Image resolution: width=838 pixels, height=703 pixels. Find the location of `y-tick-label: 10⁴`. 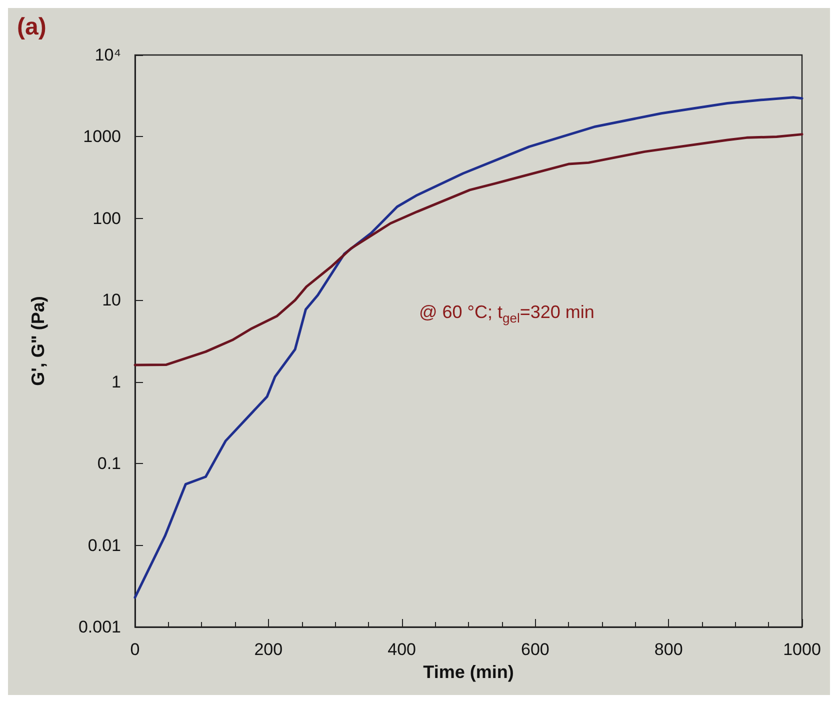

y-tick-label: 10⁴ is located at coordinates (107, 55).